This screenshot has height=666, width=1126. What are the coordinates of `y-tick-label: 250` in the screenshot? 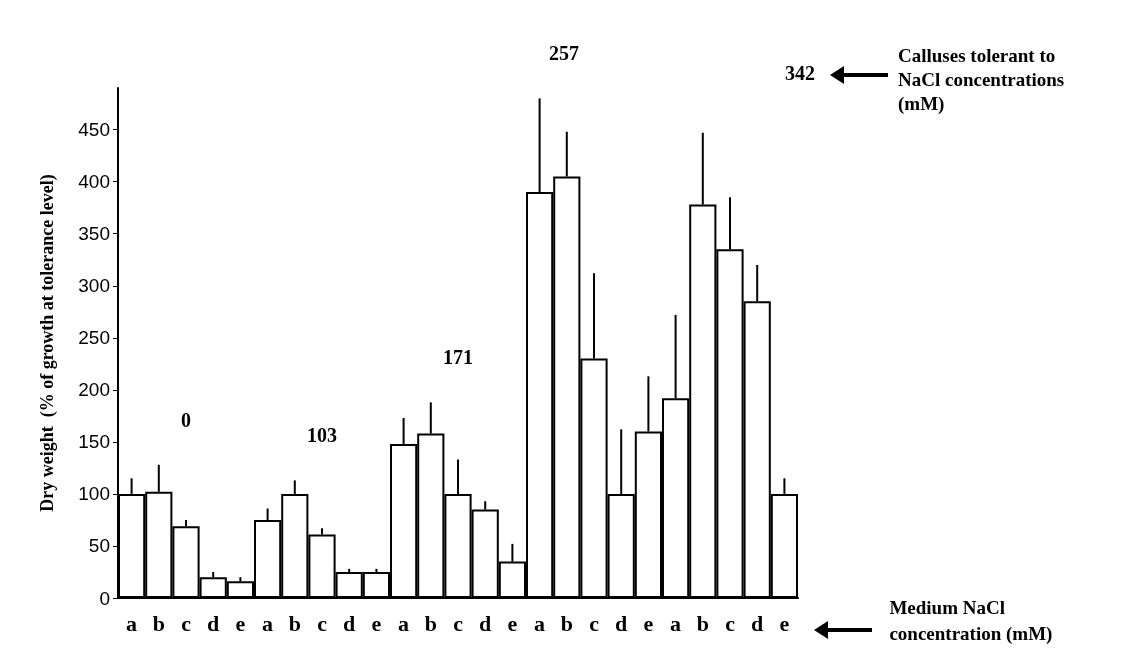 It's located at (94, 338).